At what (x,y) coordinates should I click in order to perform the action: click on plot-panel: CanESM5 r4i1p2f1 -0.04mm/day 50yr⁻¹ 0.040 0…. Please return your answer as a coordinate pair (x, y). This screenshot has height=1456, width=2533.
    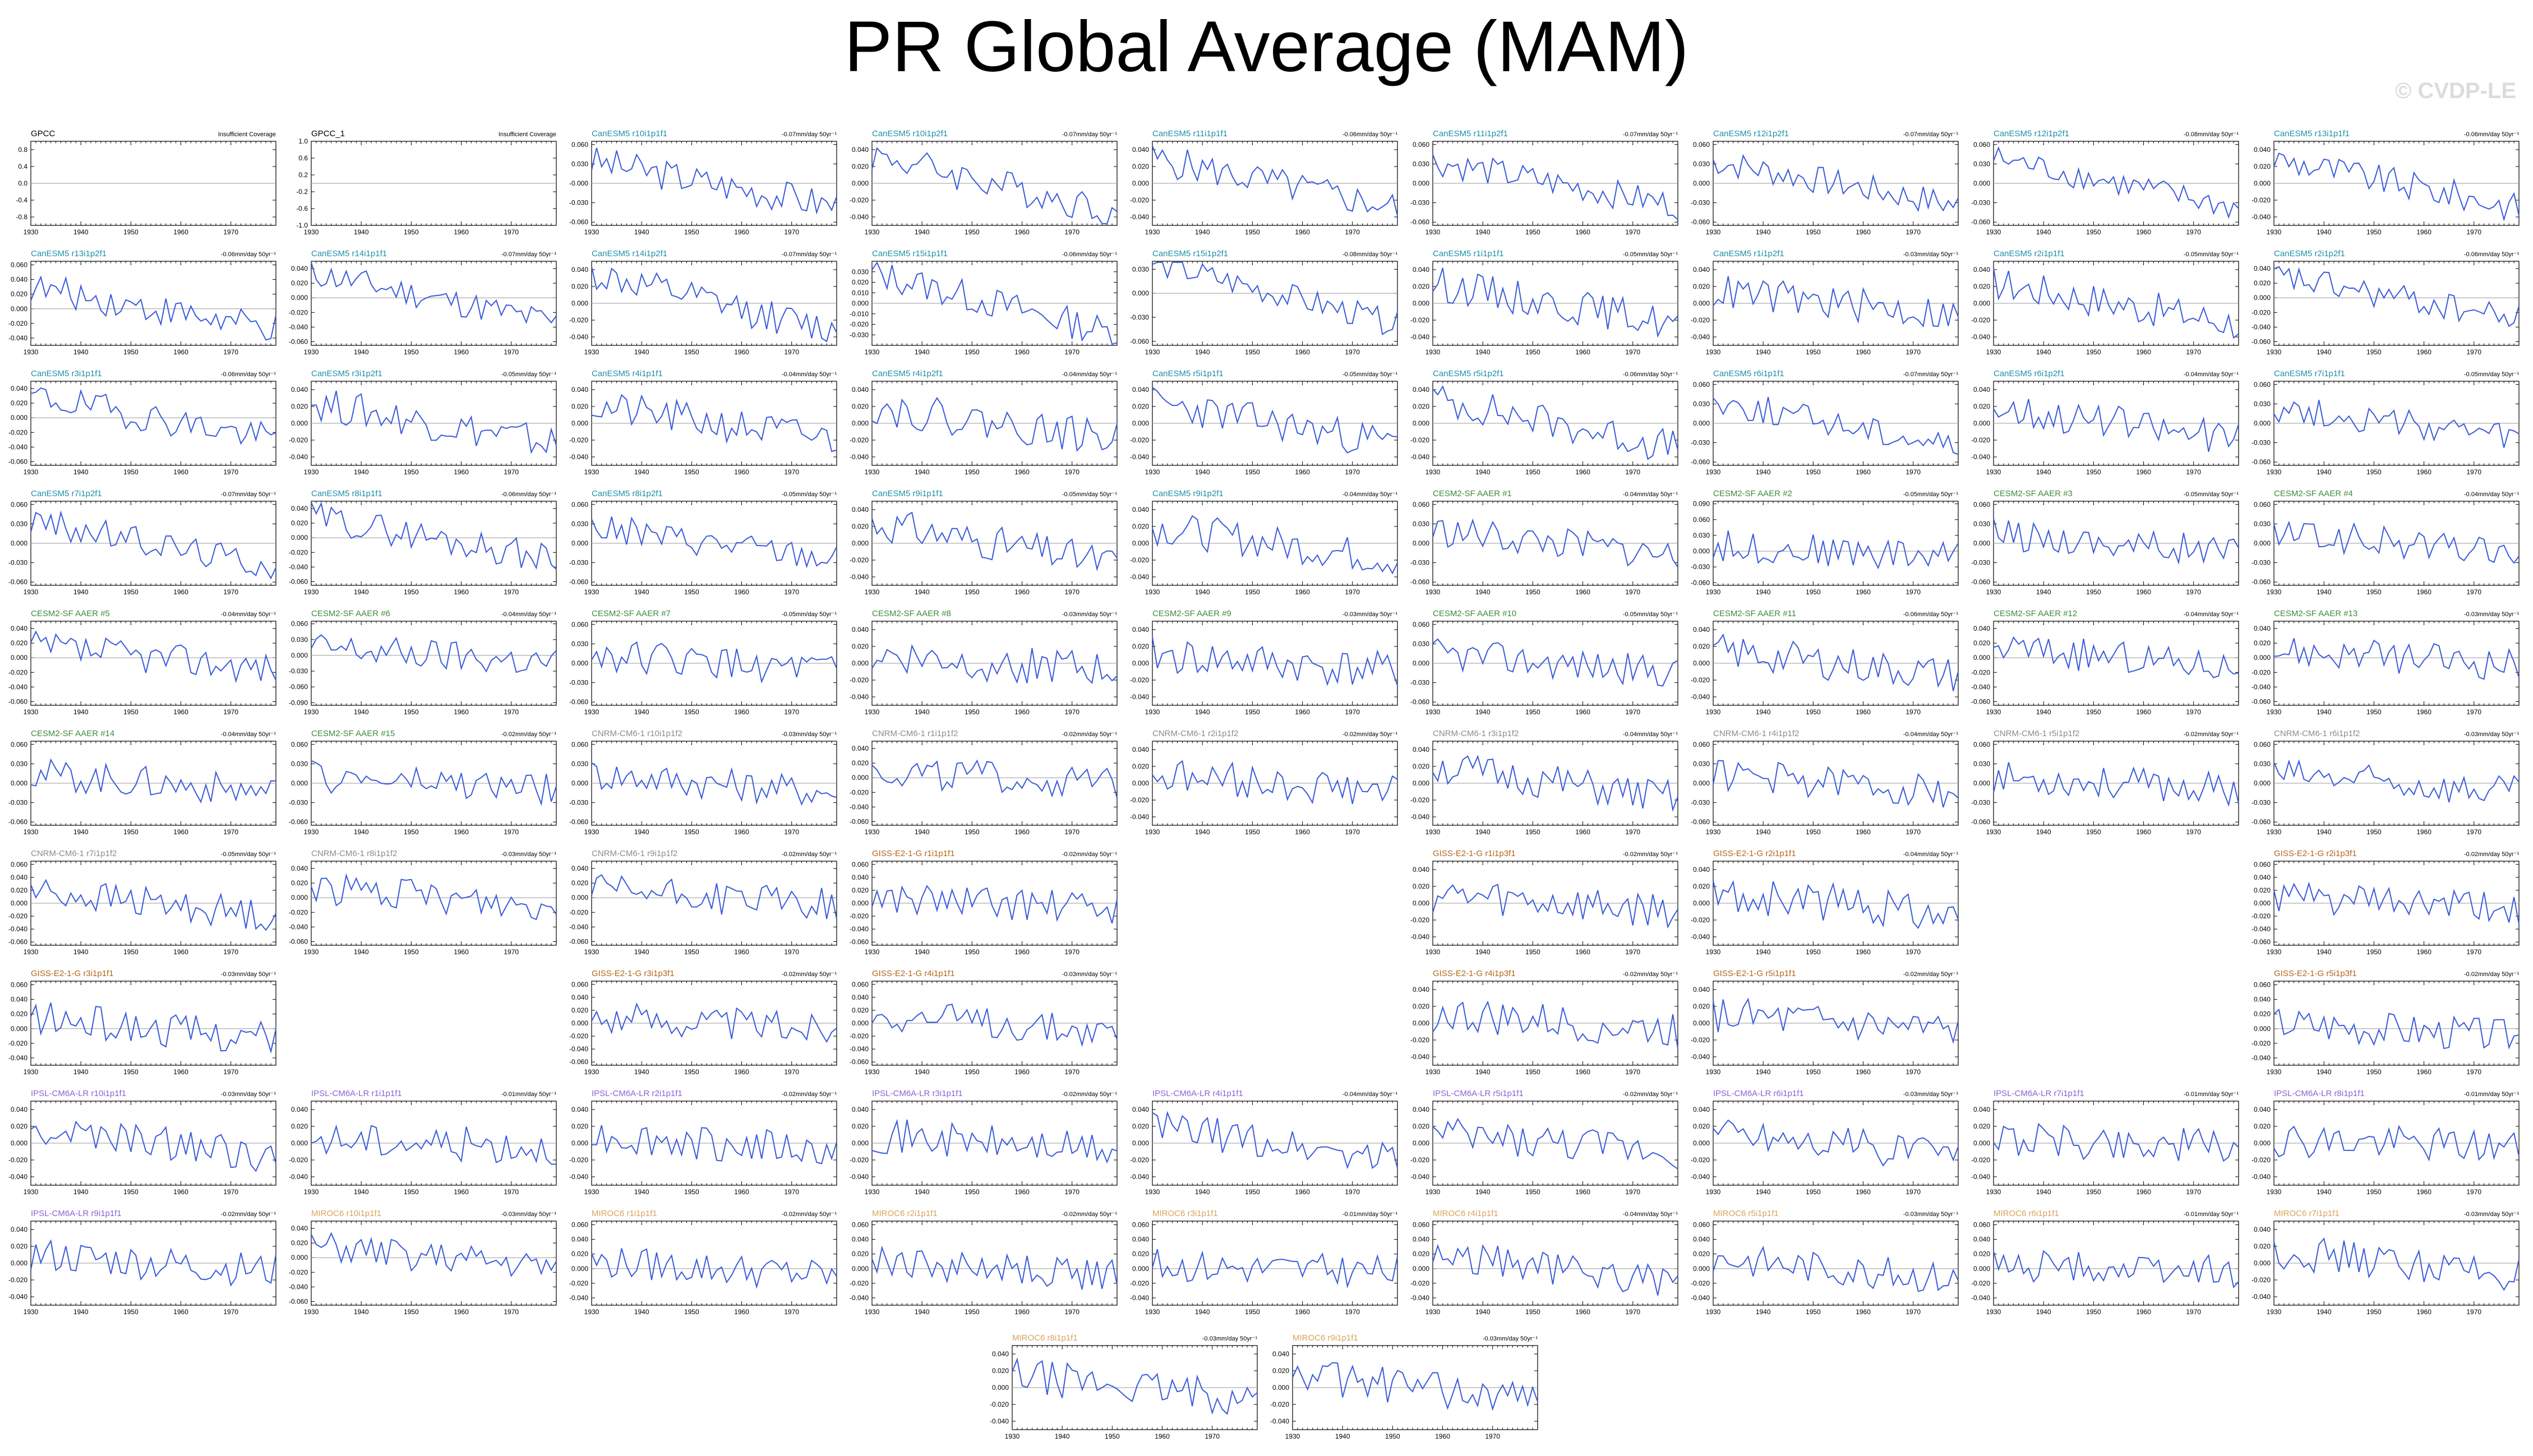
    Looking at the image, I should click on (984, 422).